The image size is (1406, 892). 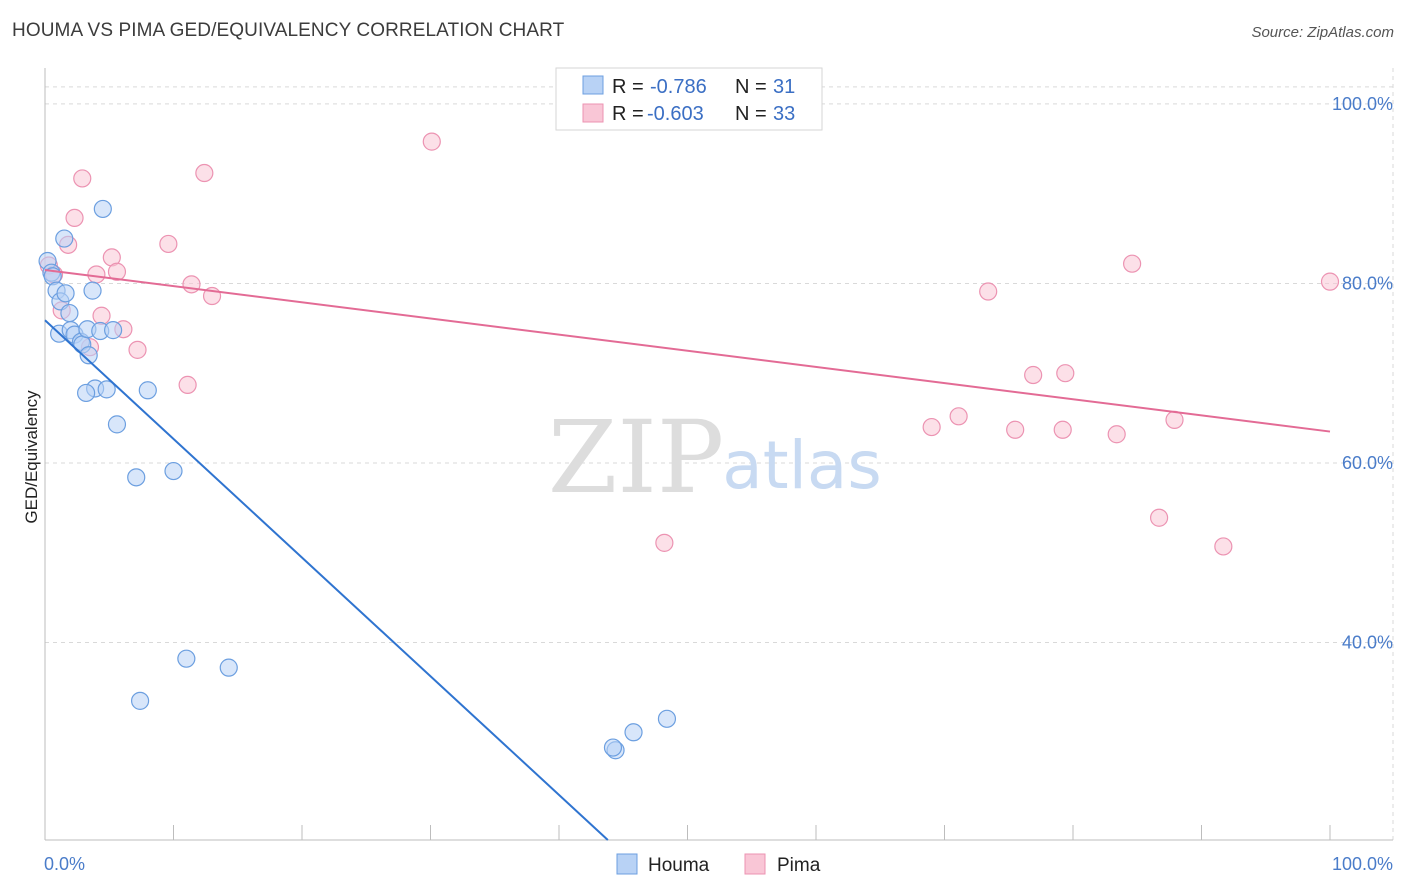 I want to click on legend-pima-r-label: R =, so click(x=628, y=114).